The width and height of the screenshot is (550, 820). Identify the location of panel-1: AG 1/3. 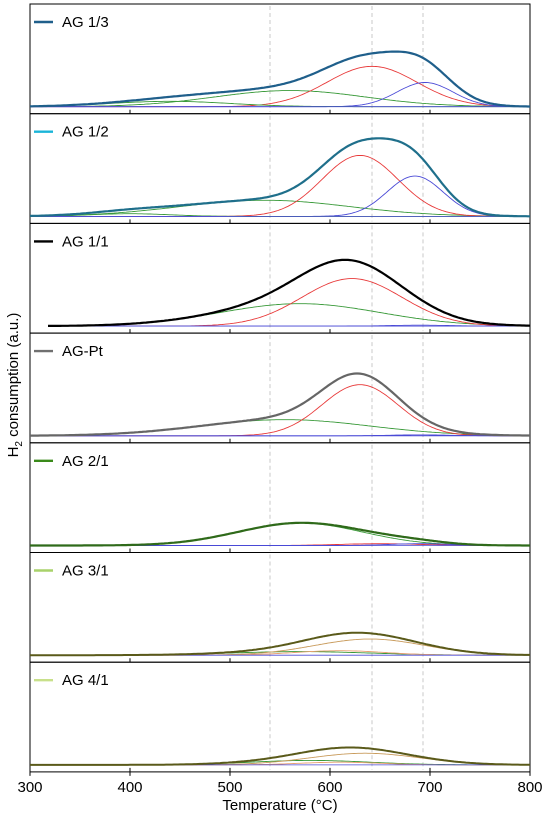
(280, 59).